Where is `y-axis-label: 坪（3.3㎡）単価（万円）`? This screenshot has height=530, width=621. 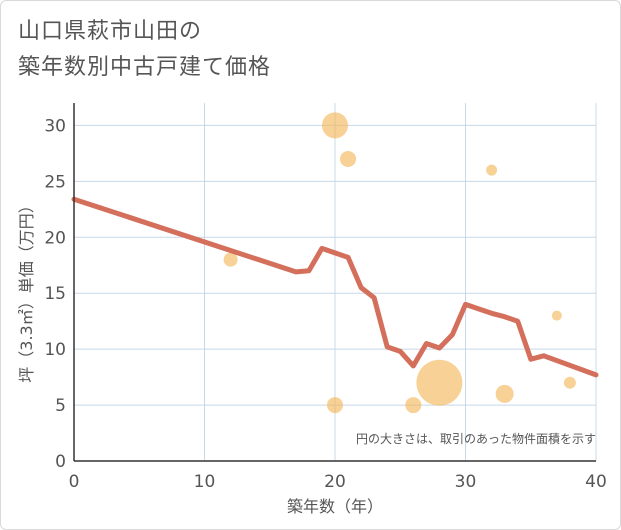 y-axis-label: 坪（3.3㎡）単価（万円） is located at coordinates (26, 289).